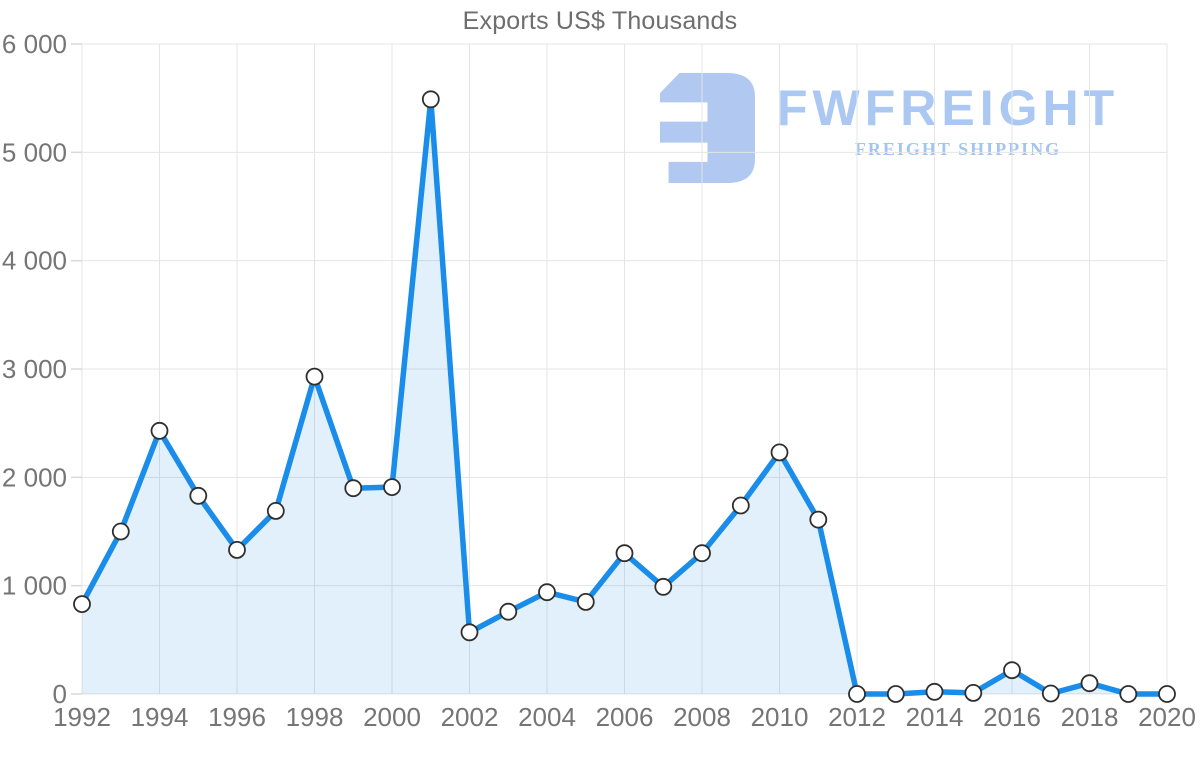 The image size is (1200, 763). I want to click on data-point-2015, so click(973, 693).